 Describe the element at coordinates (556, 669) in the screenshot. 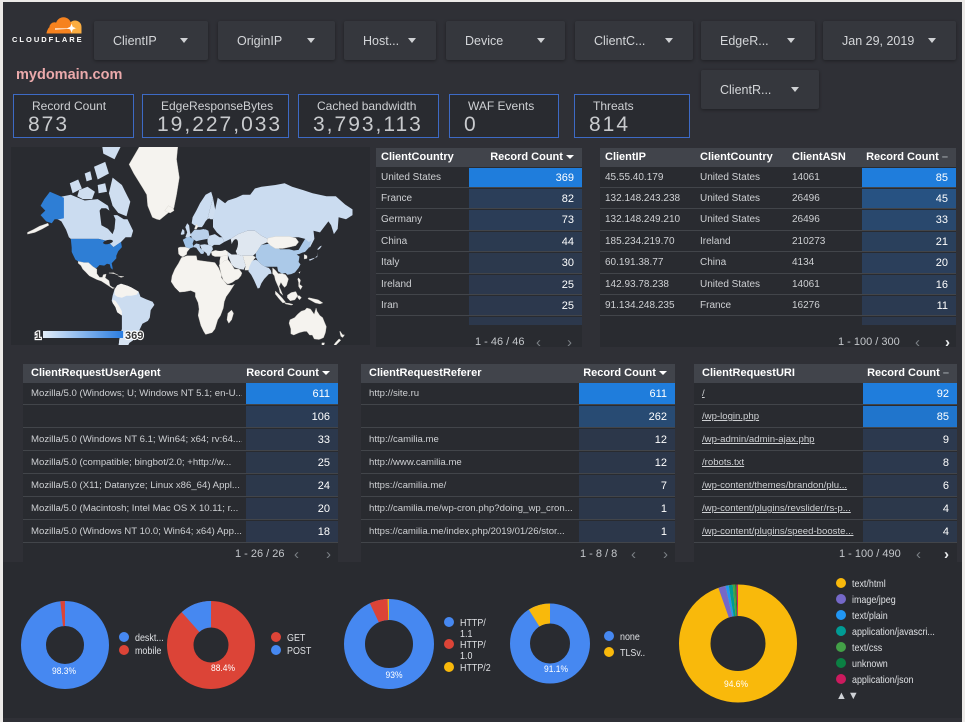

I see `svg-text: 91.1%` at that location.